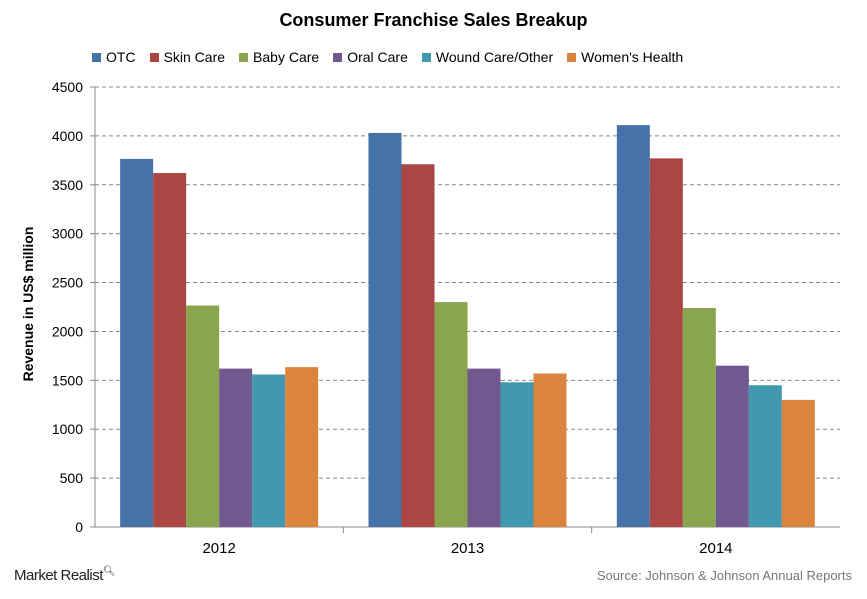 The height and width of the screenshot is (599, 867). I want to click on legend-item: Baby Care, so click(279, 57).